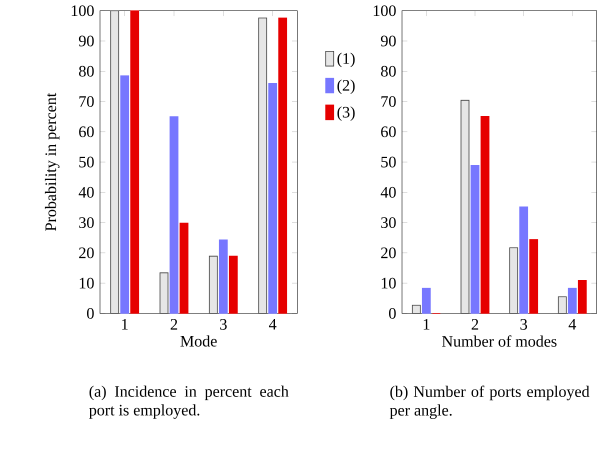  I want to click on text: (b) Number of ports employed per angle., so click(490, 402).